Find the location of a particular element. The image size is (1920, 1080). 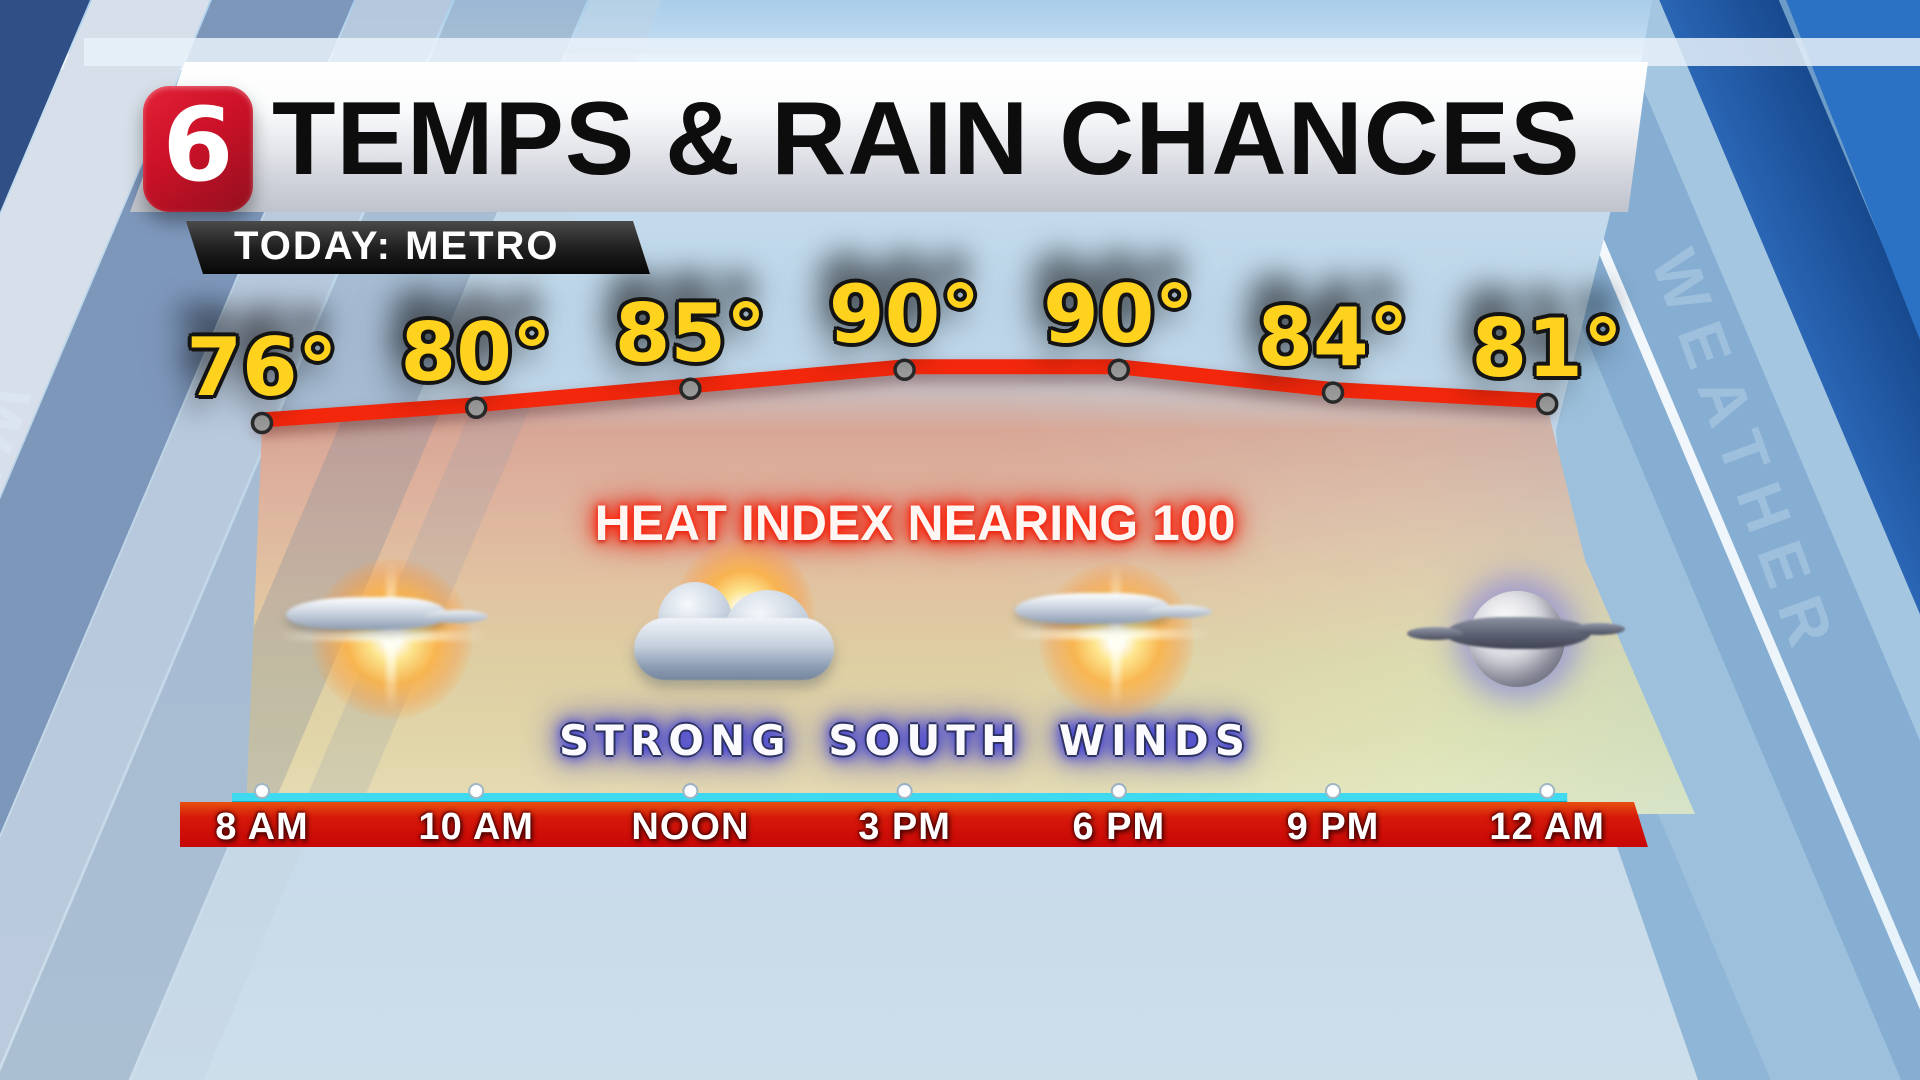

temp-label: 80° is located at coordinates (476, 352).